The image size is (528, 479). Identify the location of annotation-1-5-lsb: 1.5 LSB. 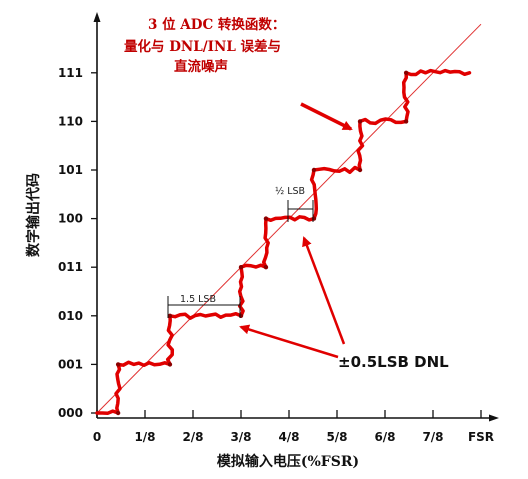
(204, 306).